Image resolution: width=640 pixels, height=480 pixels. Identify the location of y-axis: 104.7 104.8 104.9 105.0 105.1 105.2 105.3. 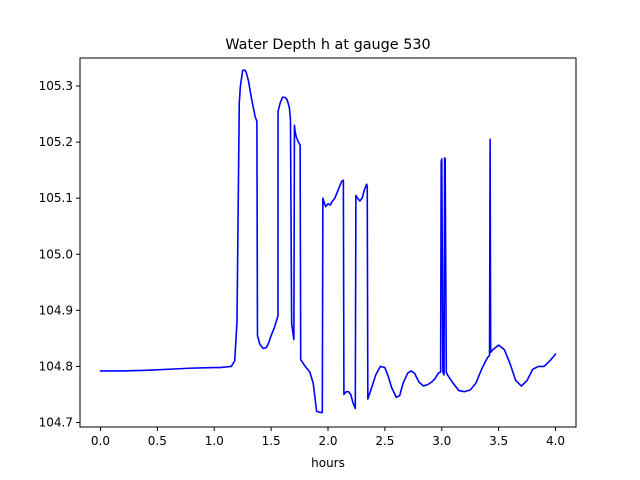
(59, 254).